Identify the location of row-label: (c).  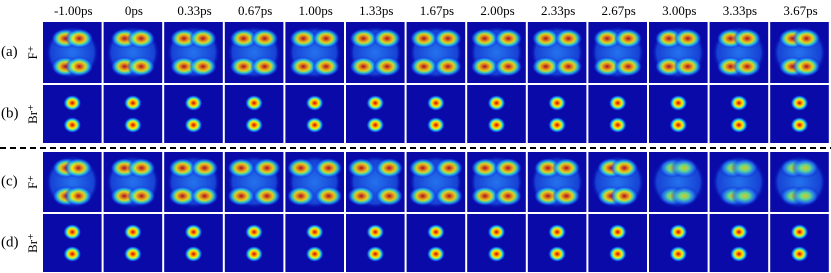
(9, 181).